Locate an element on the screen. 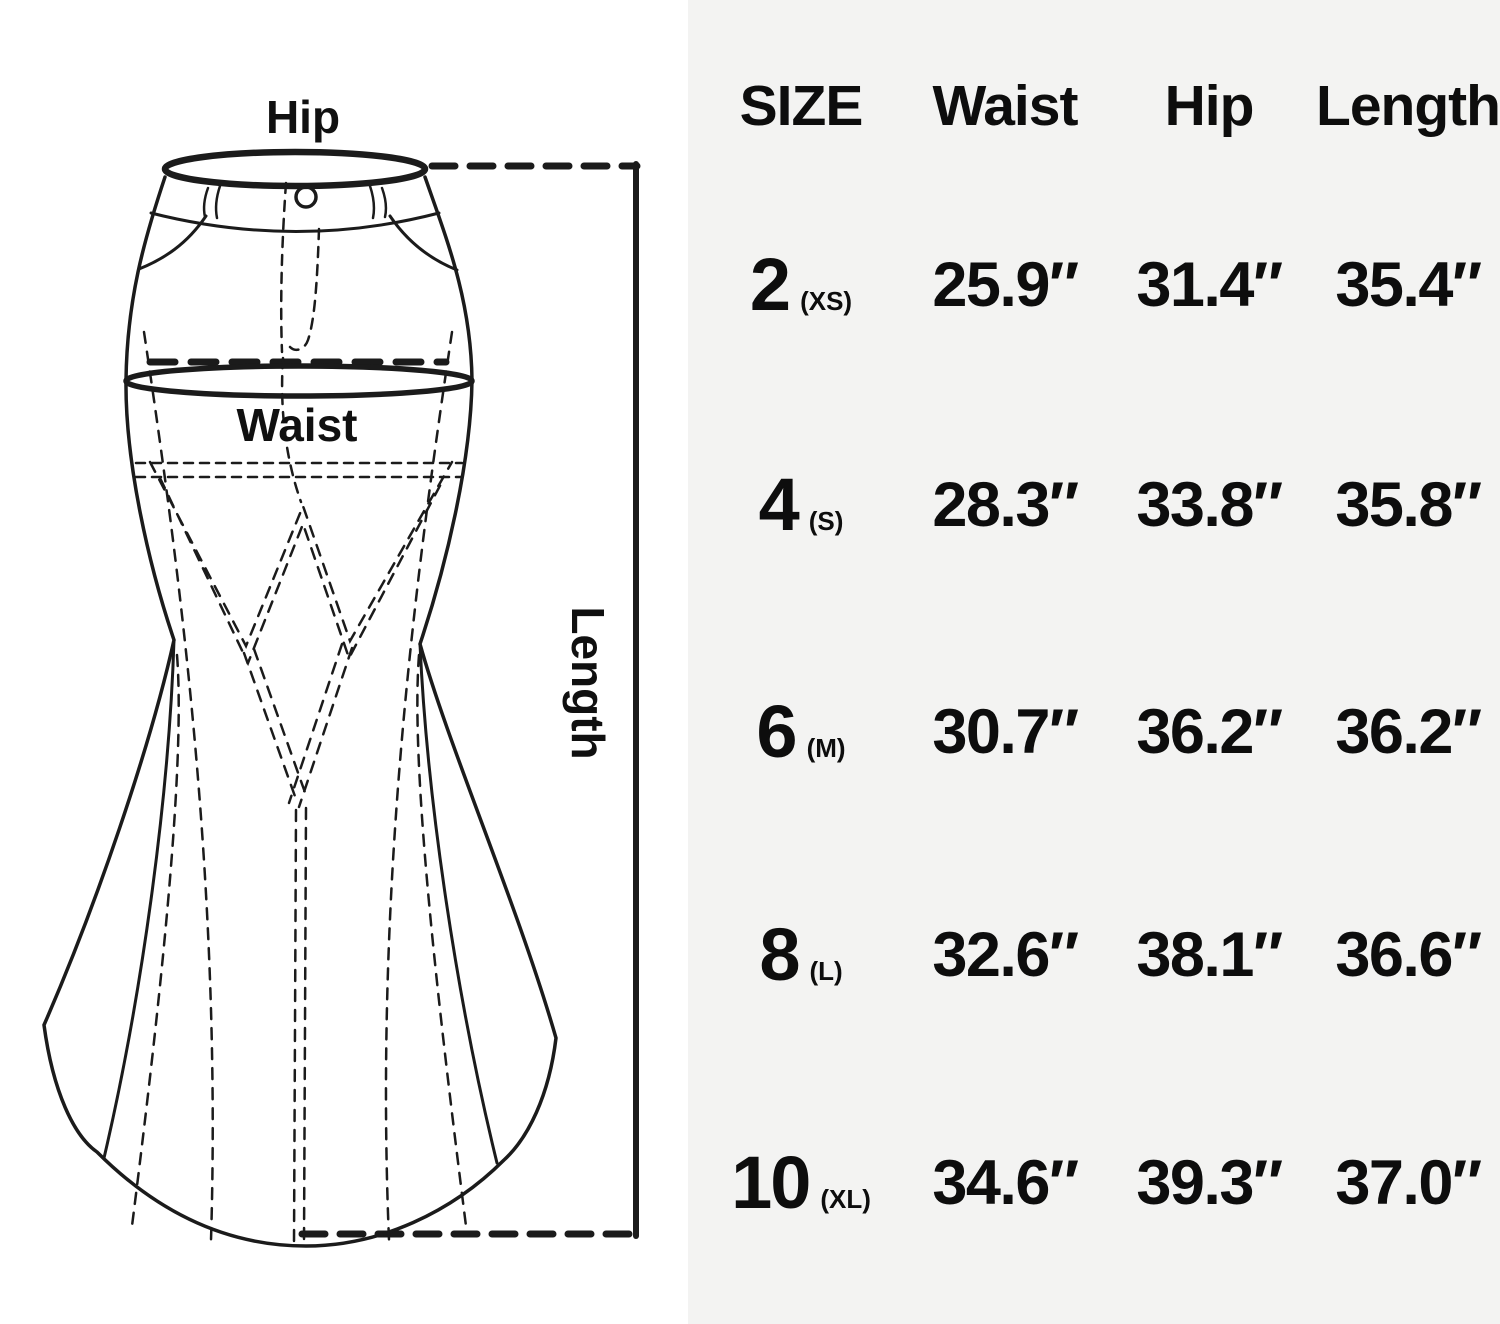  length-value: 36.2″ is located at coordinates (1408, 732).